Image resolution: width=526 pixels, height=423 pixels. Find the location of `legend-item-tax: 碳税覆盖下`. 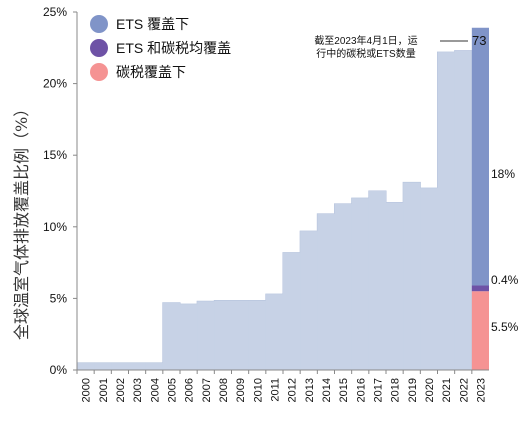

legend-item-tax: 碳税覆盖下 is located at coordinates (160, 72).